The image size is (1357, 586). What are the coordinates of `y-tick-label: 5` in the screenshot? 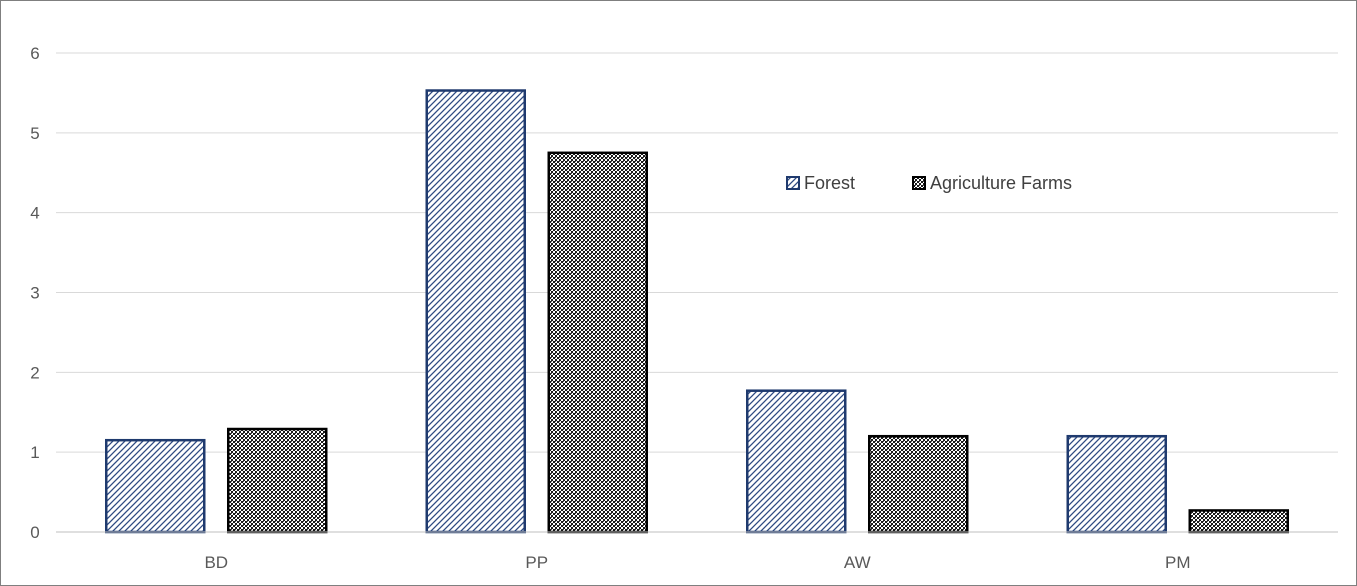 It's located at (34, 133).